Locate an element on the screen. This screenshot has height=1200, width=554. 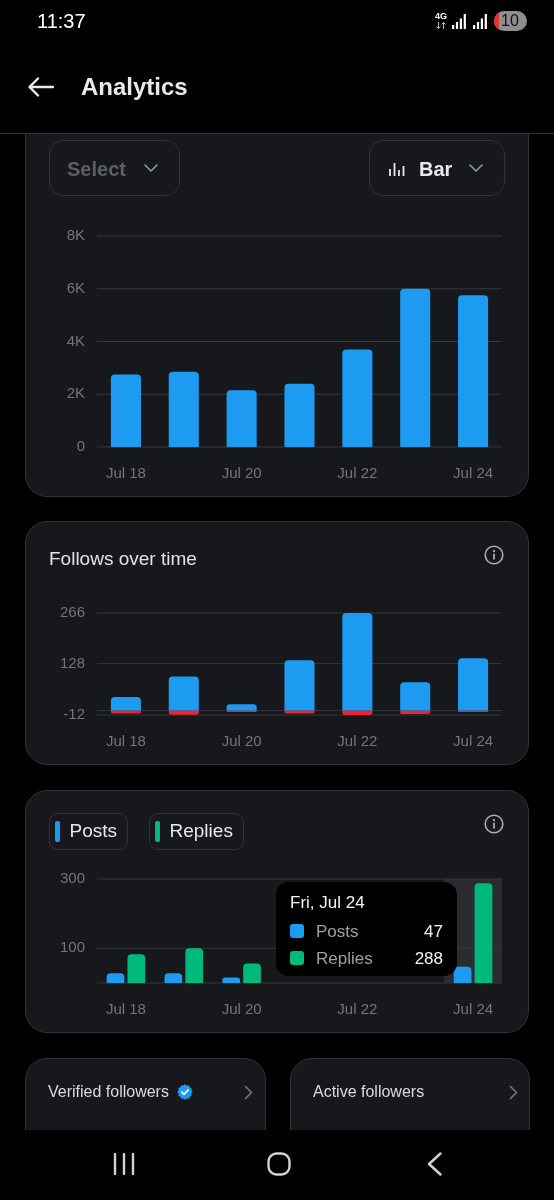
y-tick-label: 128 is located at coordinates (72, 662).